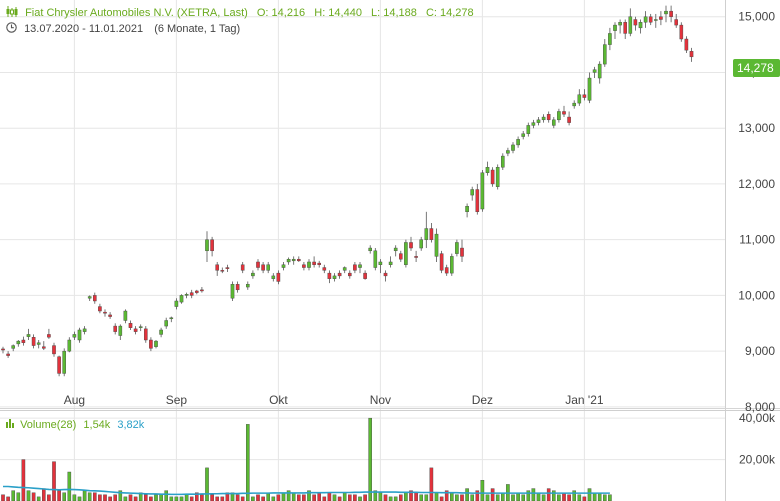 This screenshot has height=501, width=780. Describe the element at coordinates (362, 439) in the screenshot. I see `volume-grid` at that location.